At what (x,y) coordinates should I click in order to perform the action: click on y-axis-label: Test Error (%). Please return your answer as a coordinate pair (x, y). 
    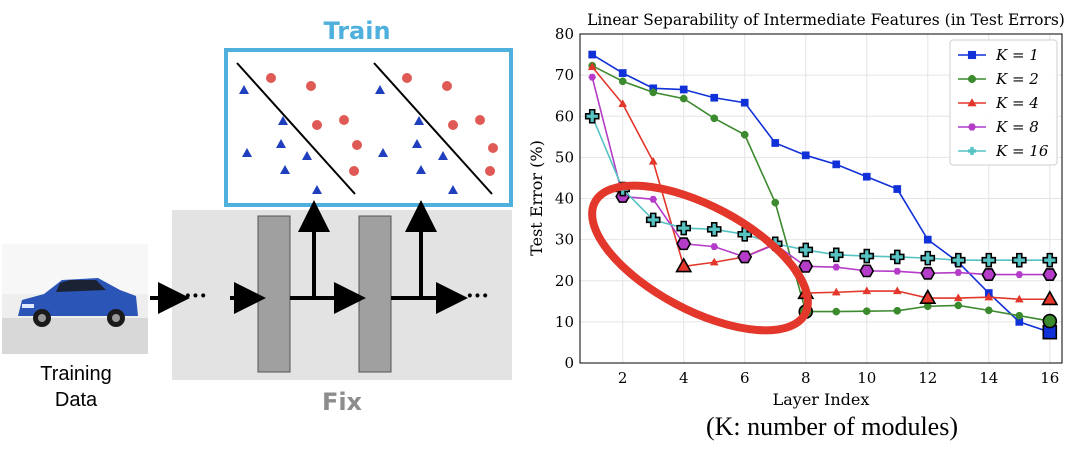
    Looking at the image, I should click on (538, 198).